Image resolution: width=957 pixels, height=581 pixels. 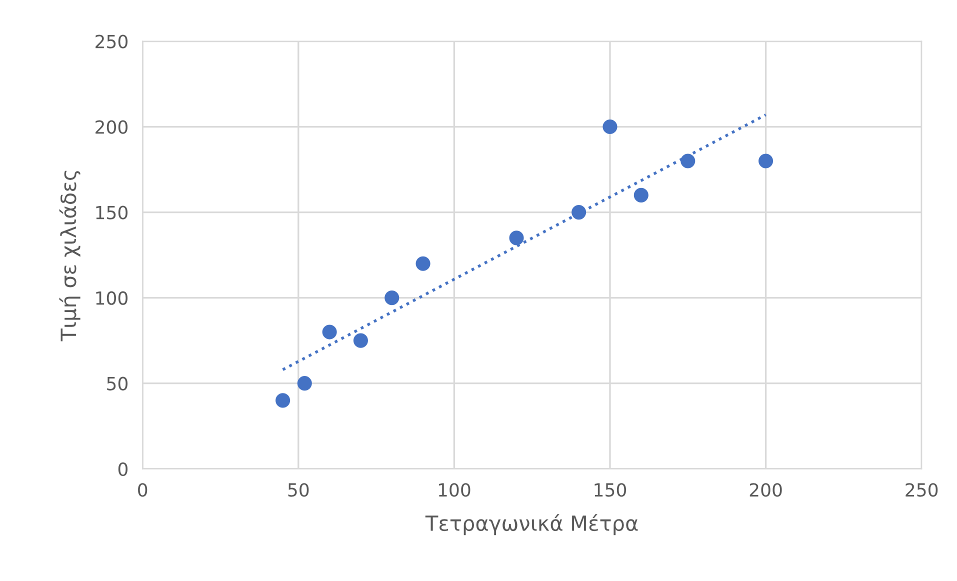 I want to click on y-tick-label: 150, so click(x=112, y=213).